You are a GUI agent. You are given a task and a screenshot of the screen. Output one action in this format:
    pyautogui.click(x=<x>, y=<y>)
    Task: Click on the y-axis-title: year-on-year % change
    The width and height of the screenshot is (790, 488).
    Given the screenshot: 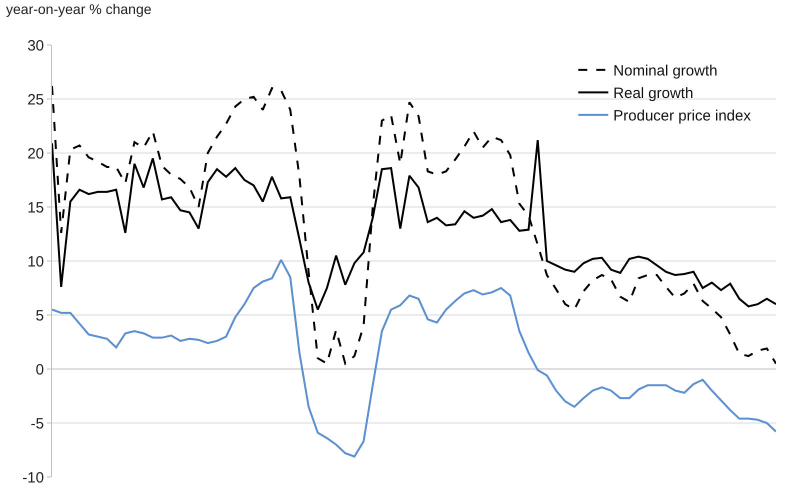 What is the action you would take?
    pyautogui.click(x=79, y=9)
    